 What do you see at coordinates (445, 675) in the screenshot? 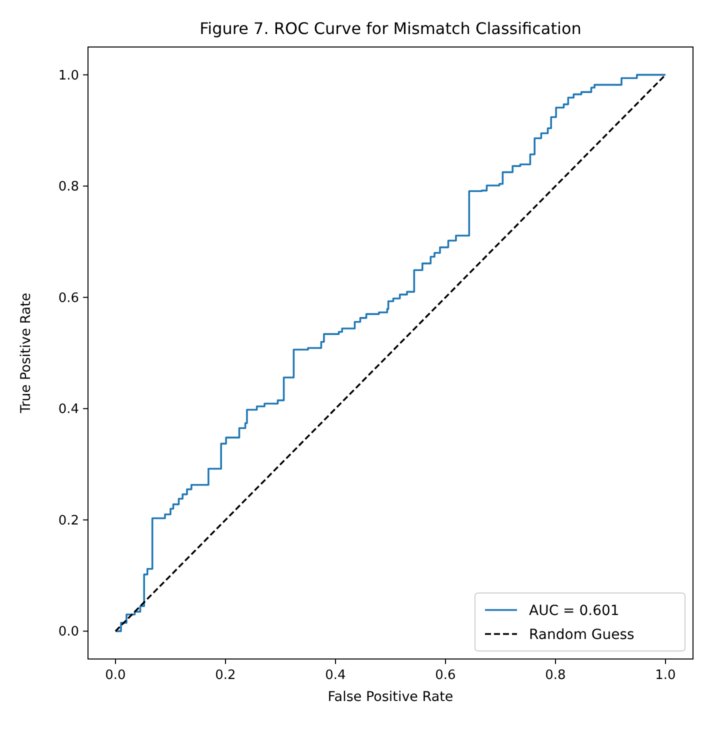
I see `x-tick-label: 0.6` at bounding box center [445, 675].